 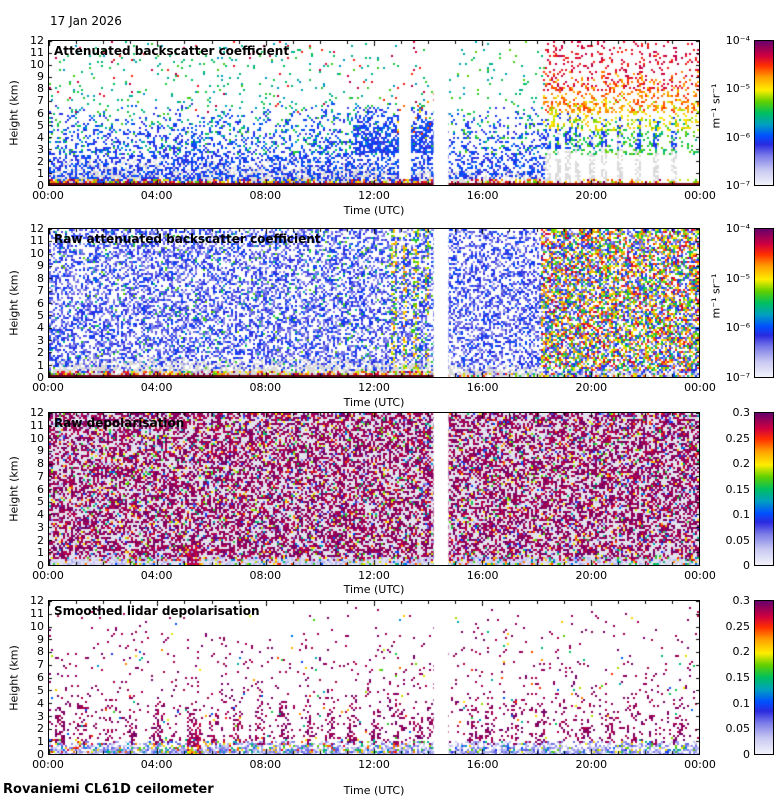 I want to click on panel-title: Raw depolarisation, so click(x=119, y=423).